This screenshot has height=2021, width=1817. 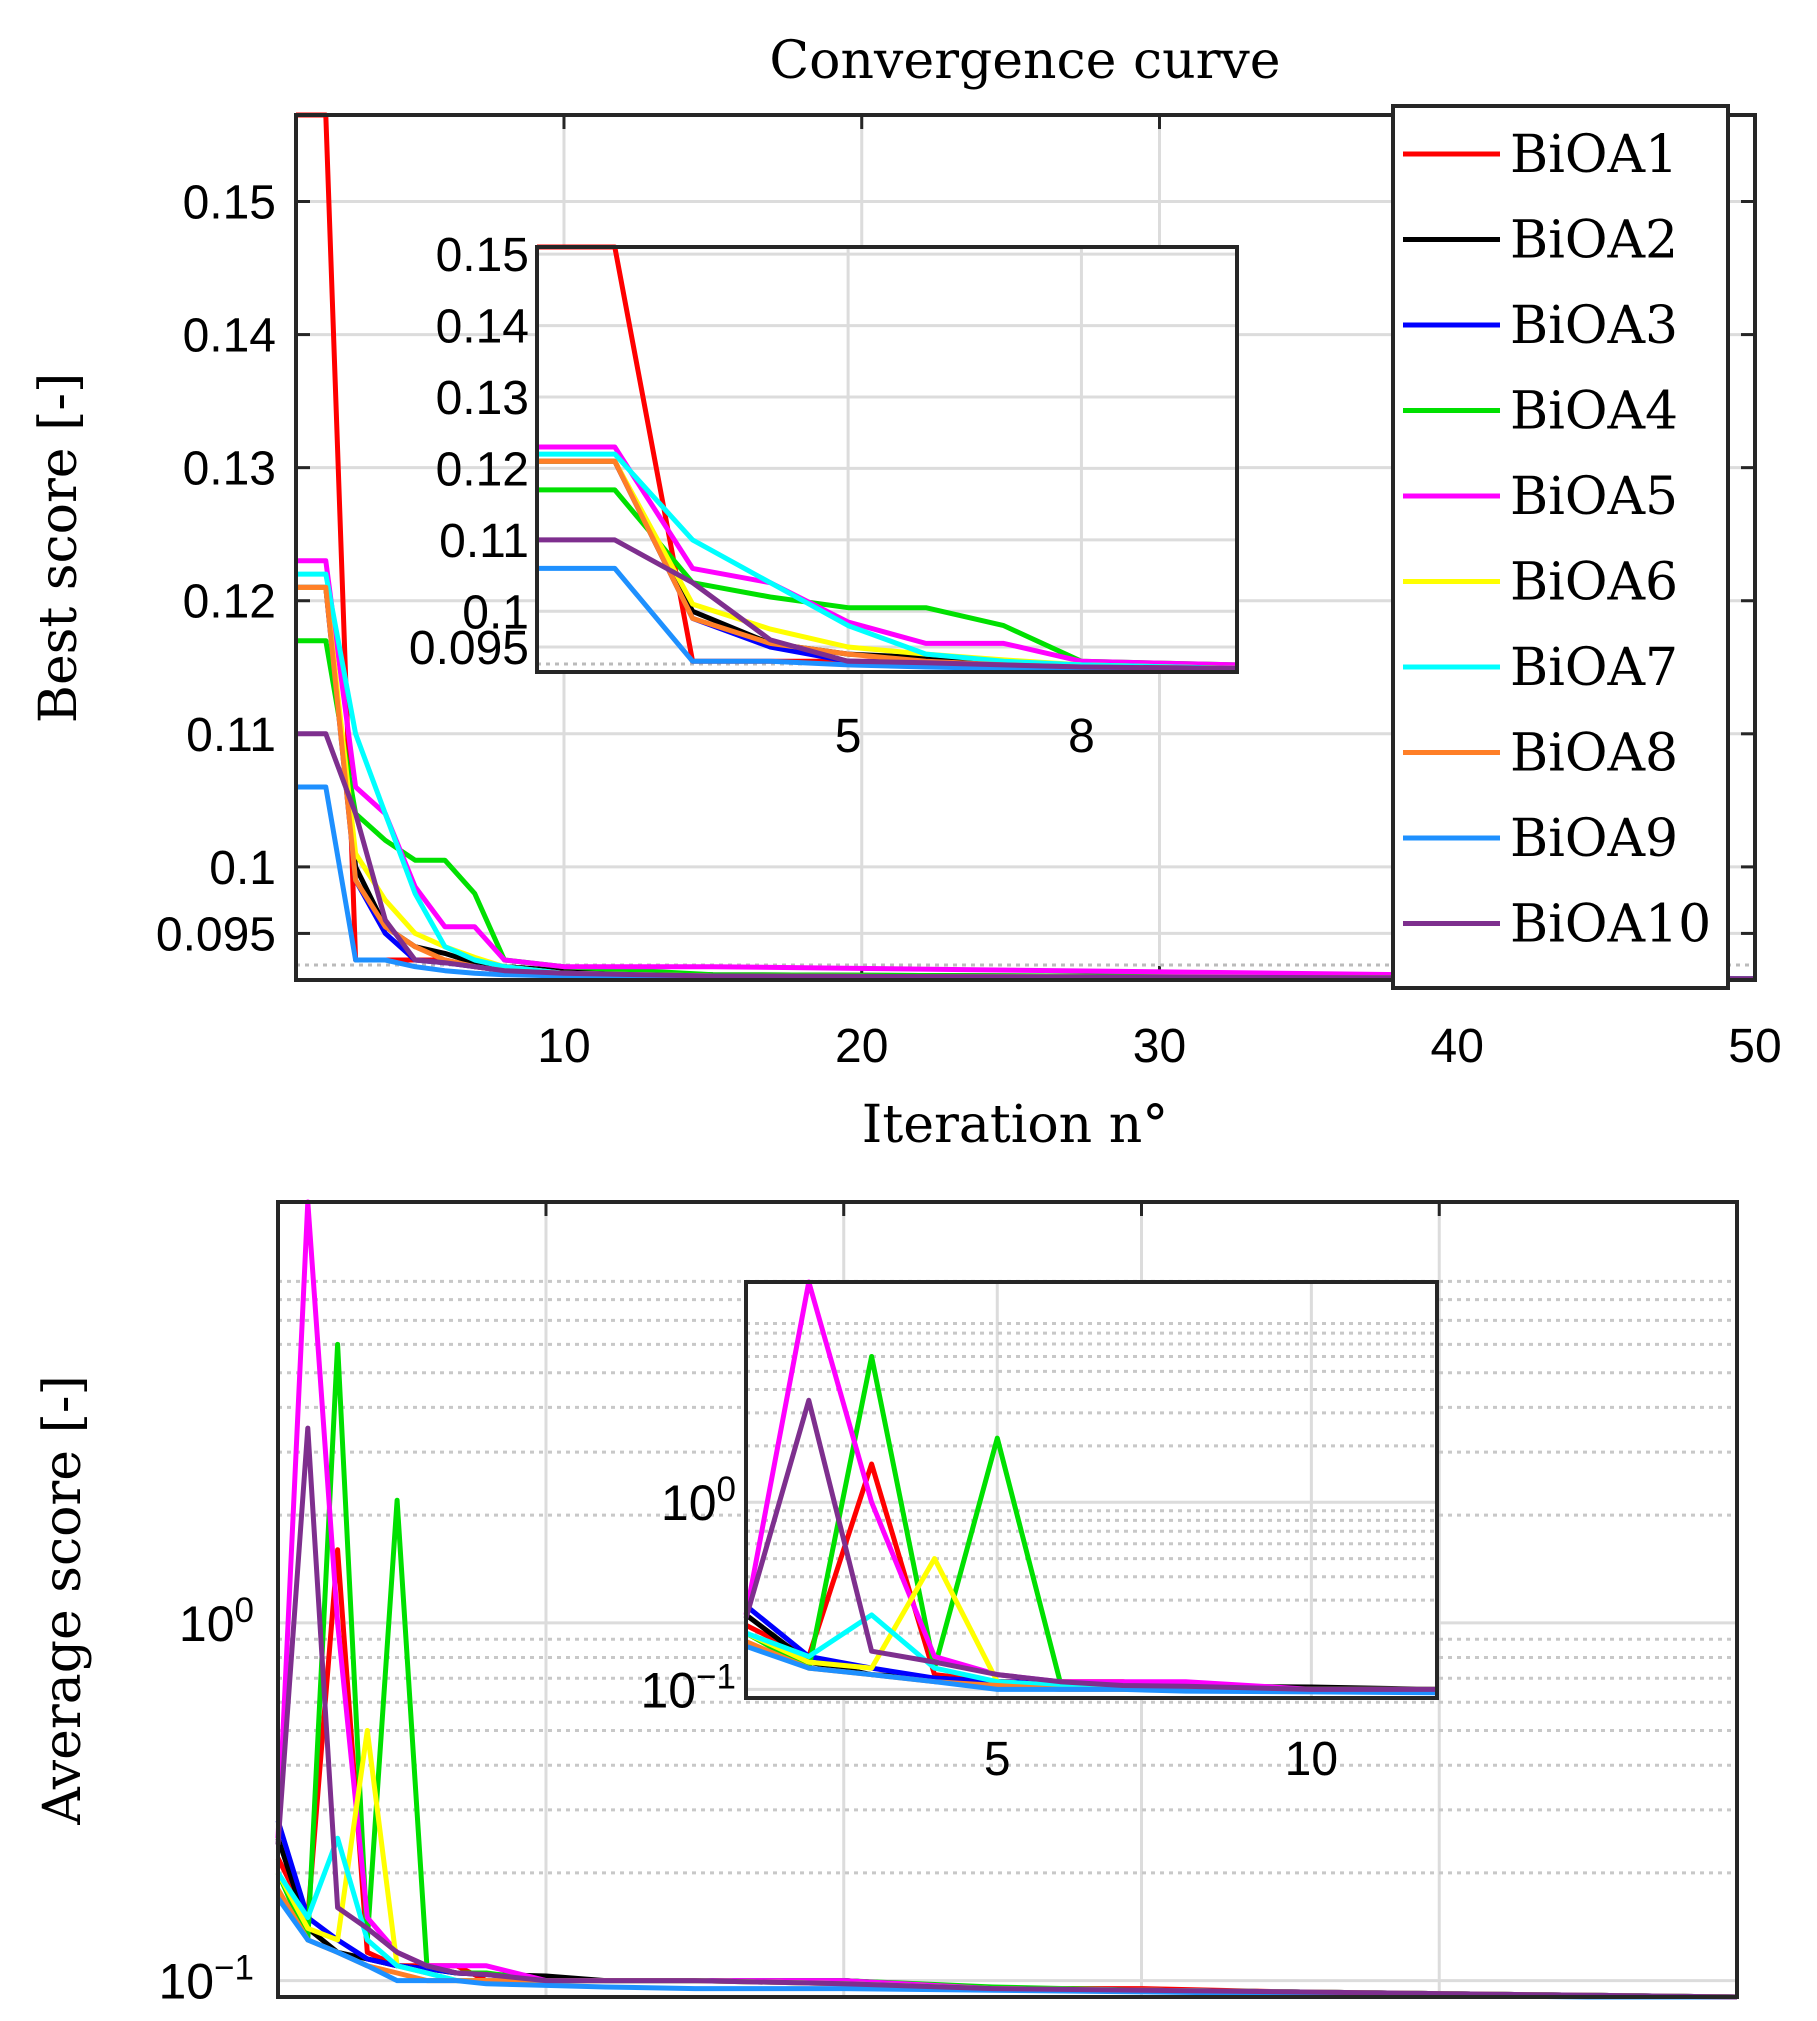 I want to click on legend-label: BiOA1, so click(x=1594, y=155).